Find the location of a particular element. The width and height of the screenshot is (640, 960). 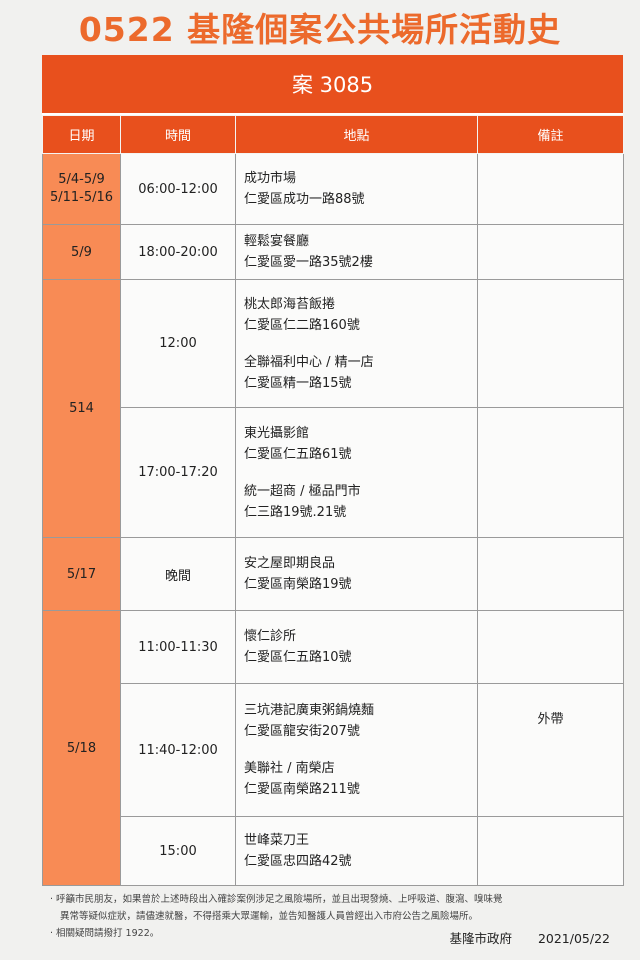

place-name: 安之屋即期良品 is located at coordinates (290, 563).